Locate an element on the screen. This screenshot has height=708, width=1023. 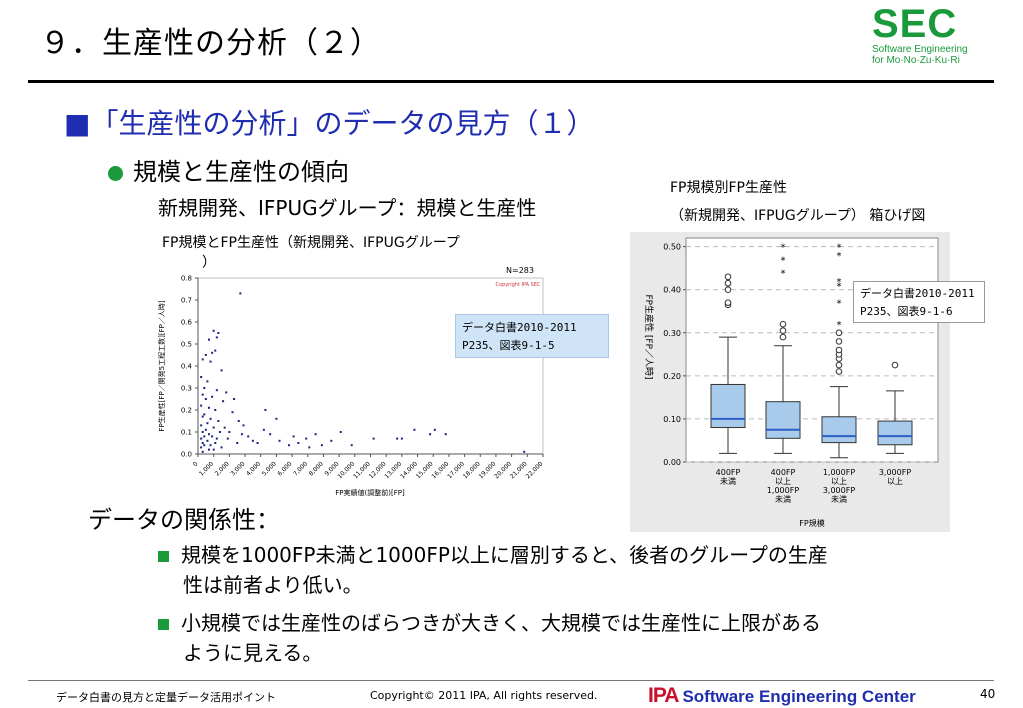
relation-b1-line1: 規模を1000FP未満と1000FP以上に層別すると、後者のグループの生産 is located at coordinates (504, 555).